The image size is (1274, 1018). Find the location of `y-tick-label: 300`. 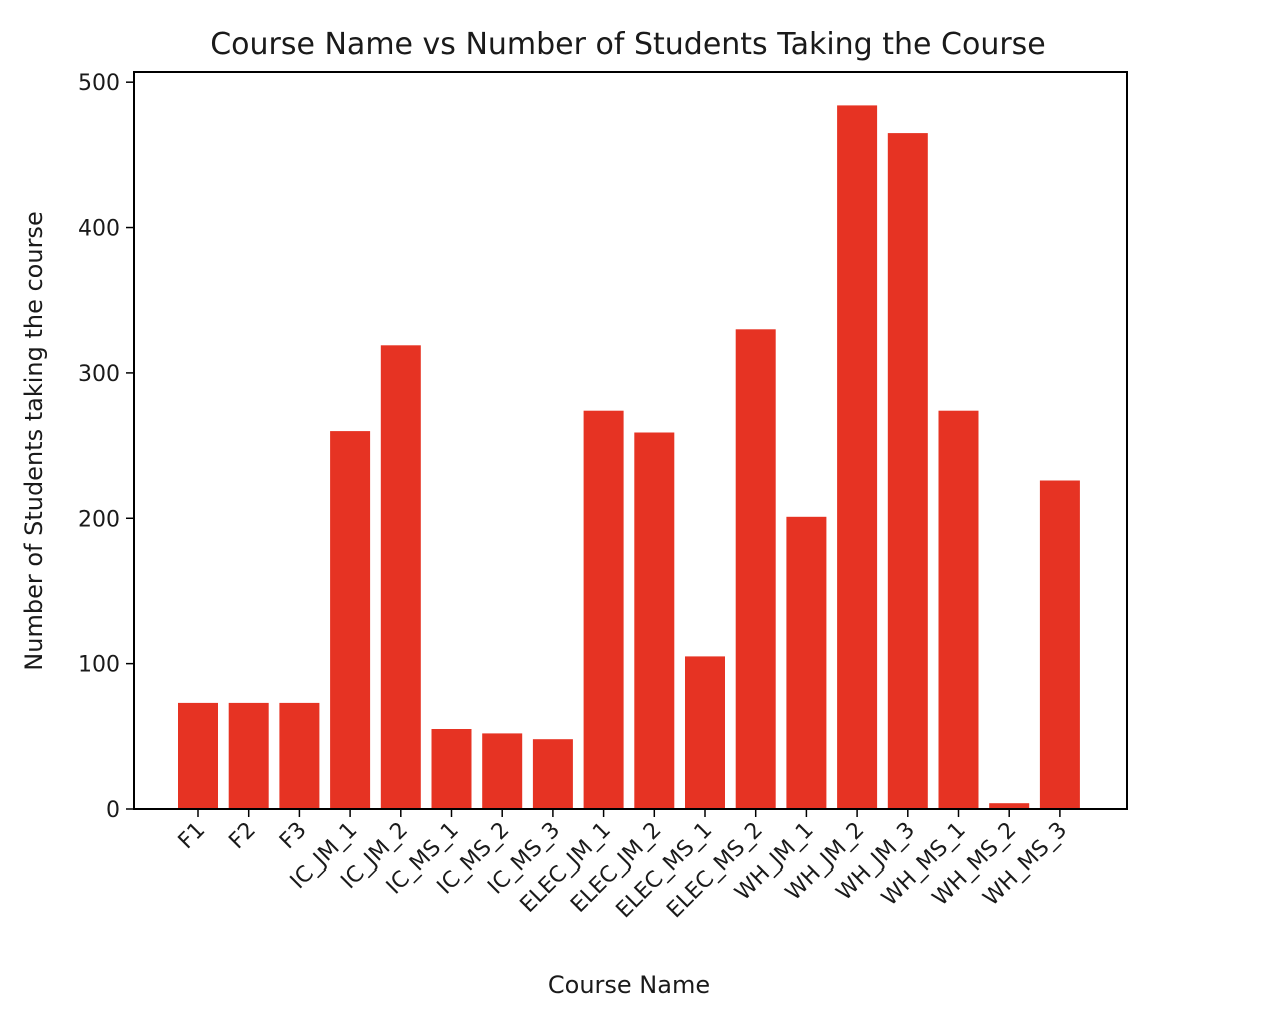

y-tick-label: 300 is located at coordinates (99, 374).